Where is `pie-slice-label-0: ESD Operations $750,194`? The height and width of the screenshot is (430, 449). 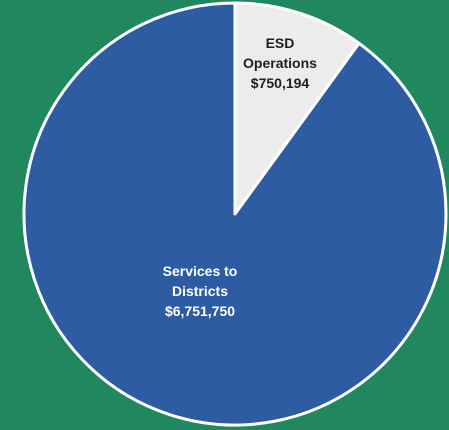 pie-slice-label-0: ESD Operations $750,194 is located at coordinates (280, 63).